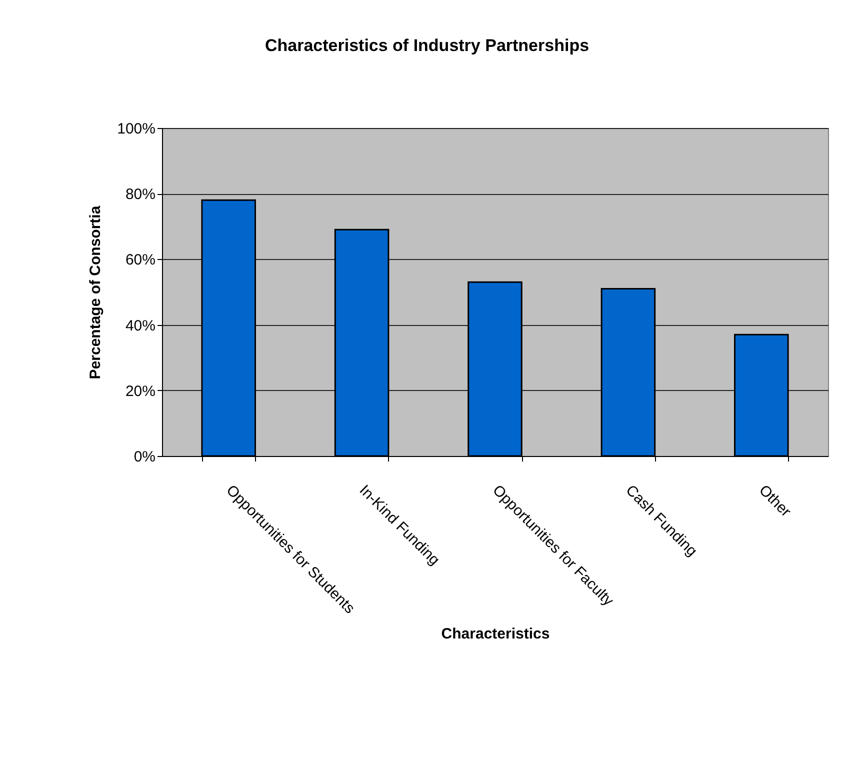 This screenshot has height=763, width=844. I want to click on x-axis-title: Characteristics, so click(495, 633).